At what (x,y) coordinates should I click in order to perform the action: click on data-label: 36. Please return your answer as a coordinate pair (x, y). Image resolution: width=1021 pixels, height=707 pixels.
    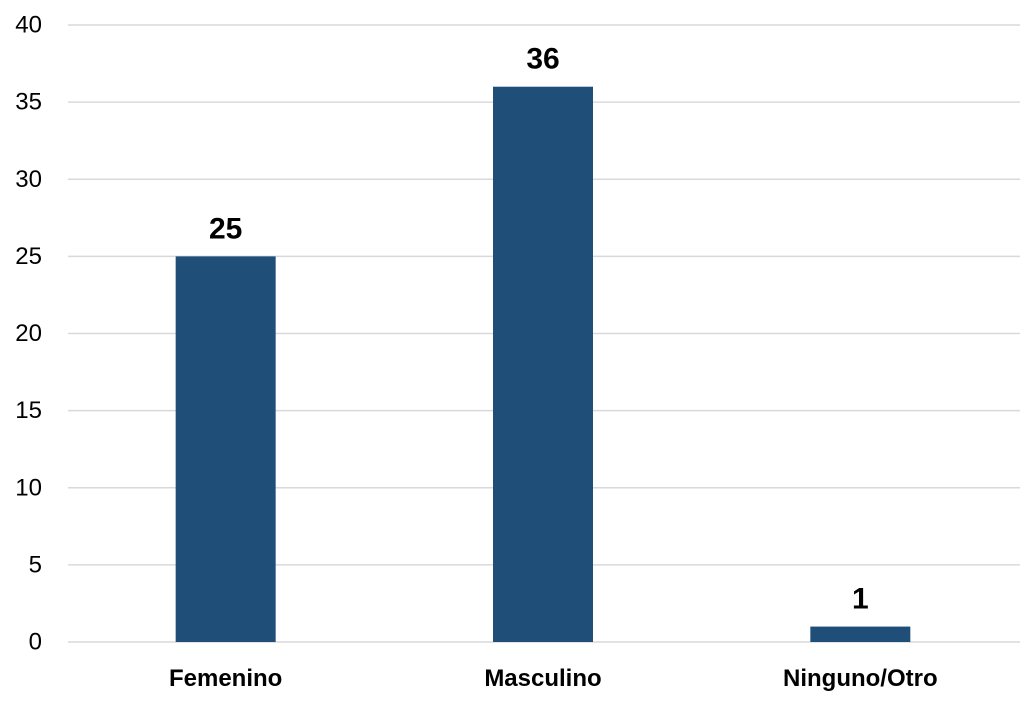
    Looking at the image, I should click on (542, 59).